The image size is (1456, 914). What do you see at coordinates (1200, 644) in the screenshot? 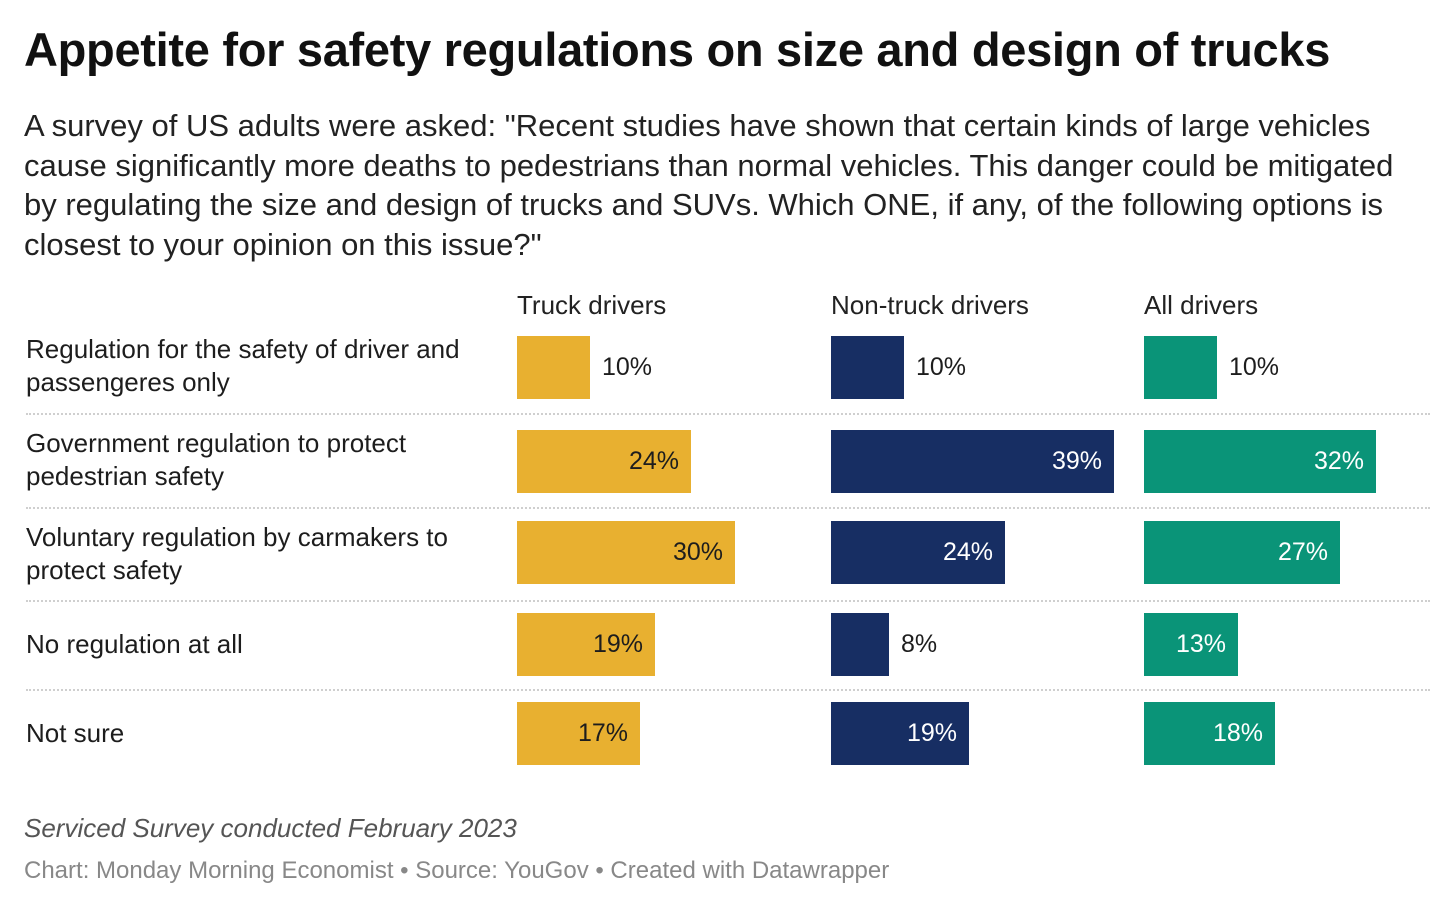
I see `data-label-2-3: 13%` at bounding box center [1200, 644].